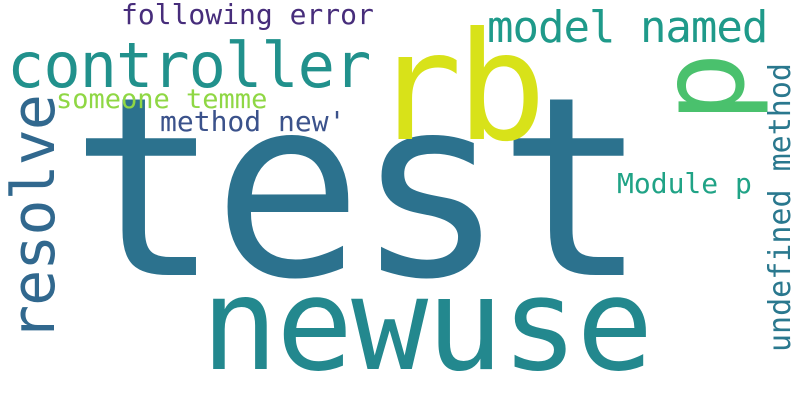  Describe the element at coordinates (627, 27) in the screenshot. I see `word-model-named: model named` at that location.